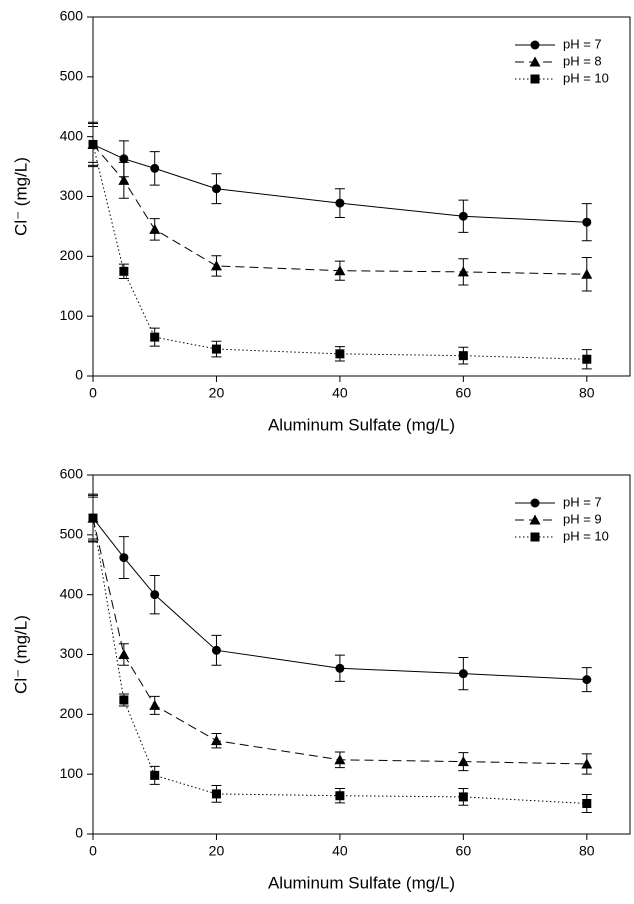  What do you see at coordinates (582, 60) in the screenshot?
I see `legend-label: pH = 8` at bounding box center [582, 60].